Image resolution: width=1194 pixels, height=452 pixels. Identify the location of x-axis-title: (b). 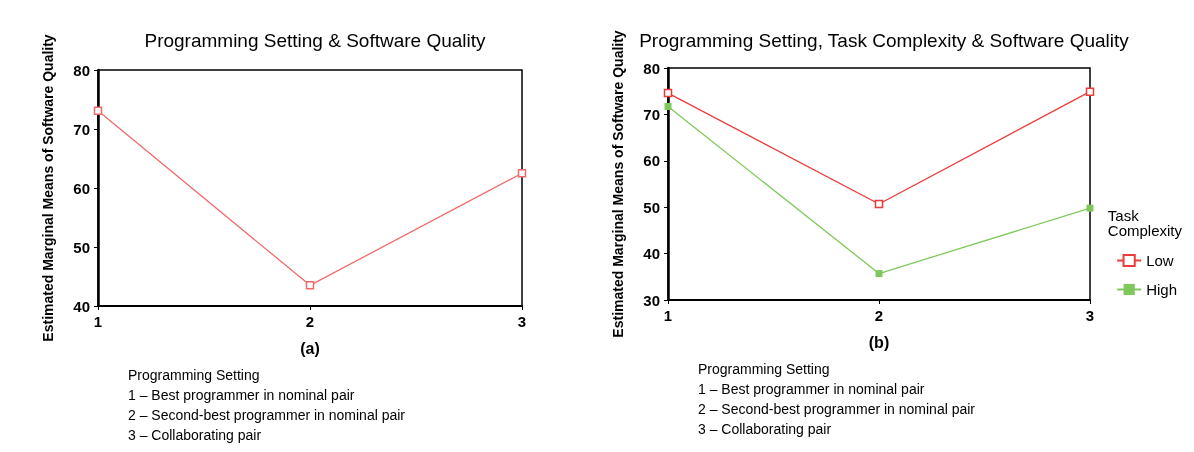
(879, 342).